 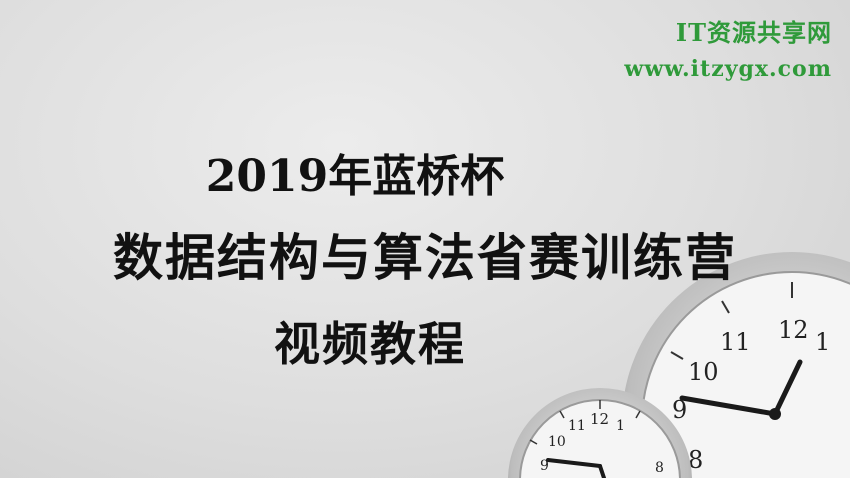 What do you see at coordinates (679, 410) in the screenshot?
I see `large-clock-num-9: 9` at bounding box center [679, 410].